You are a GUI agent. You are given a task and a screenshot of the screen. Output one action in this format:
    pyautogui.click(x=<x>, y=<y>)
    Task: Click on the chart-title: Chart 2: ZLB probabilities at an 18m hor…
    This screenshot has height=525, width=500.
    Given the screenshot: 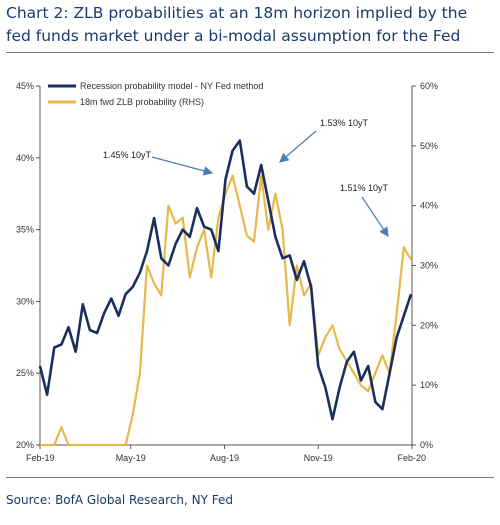 What is the action you would take?
    pyautogui.click(x=237, y=24)
    